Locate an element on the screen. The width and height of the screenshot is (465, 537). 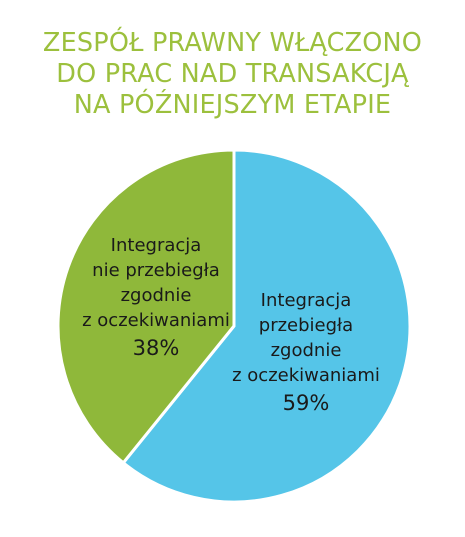
slice-1-percent: 59% is located at coordinates (306, 403).